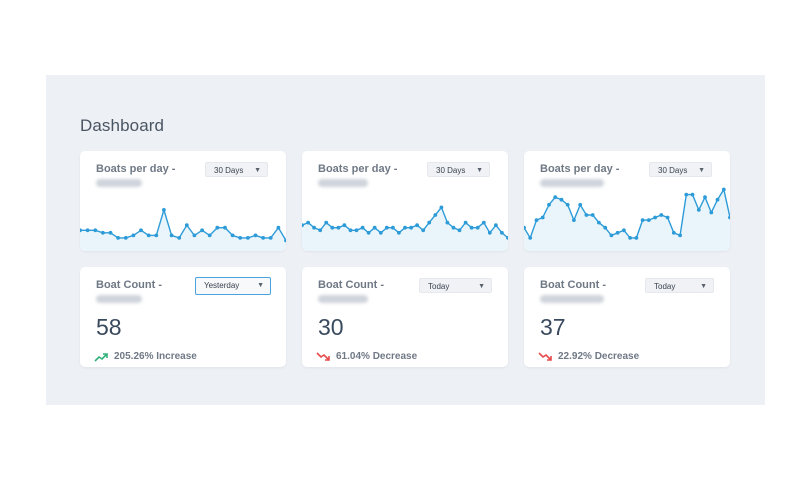 This screenshot has height=480, width=812. Describe the element at coordinates (183, 201) in the screenshot. I see `boats-per-day-card-1: Boats per day - 30 Days ▼` at that location.